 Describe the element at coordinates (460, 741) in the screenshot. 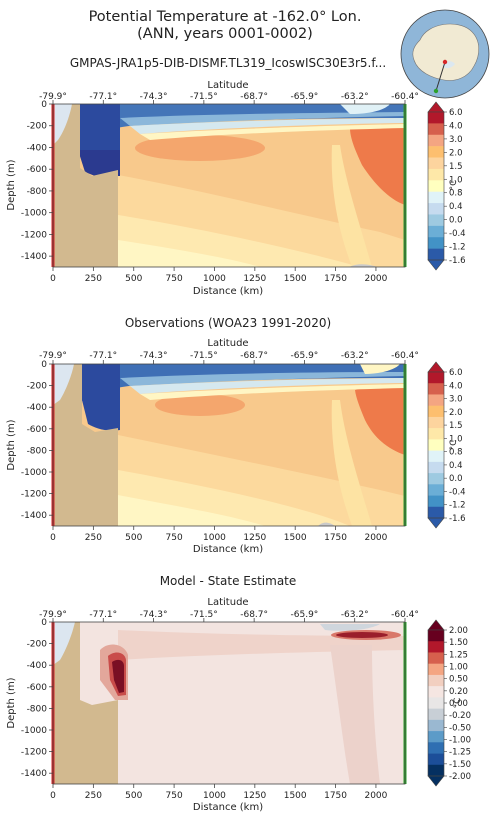

I see `colorbar-tick-label: -1.00` at that location.